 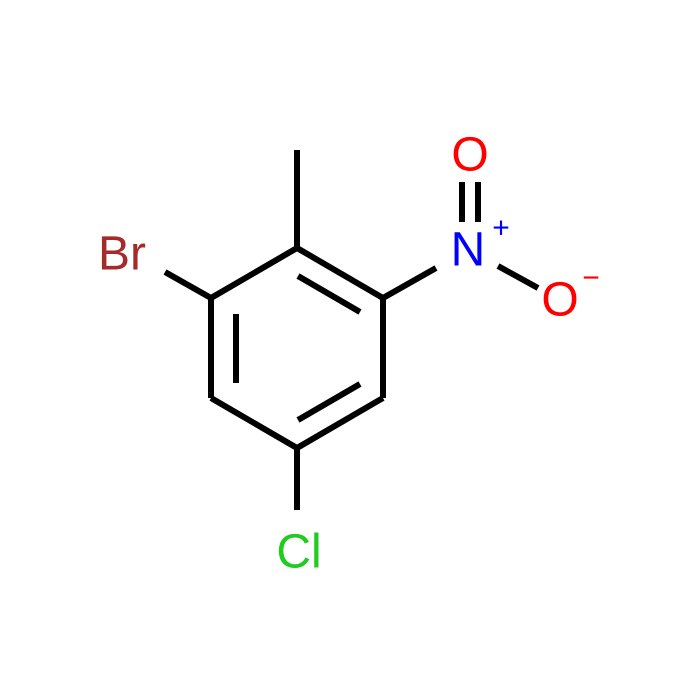 I want to click on atom-label: Cl, so click(x=298, y=552).